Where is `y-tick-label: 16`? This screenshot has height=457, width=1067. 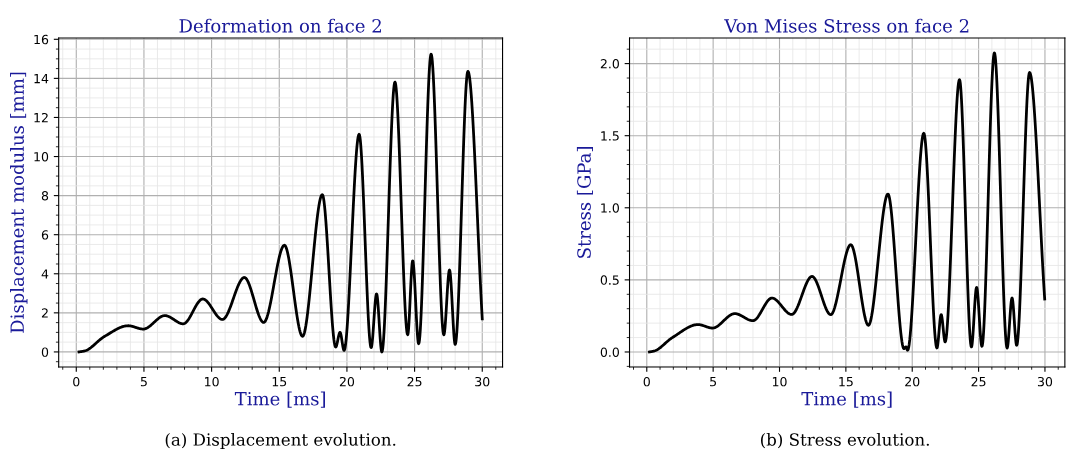
y-tick-label: 16 is located at coordinates (41, 39).